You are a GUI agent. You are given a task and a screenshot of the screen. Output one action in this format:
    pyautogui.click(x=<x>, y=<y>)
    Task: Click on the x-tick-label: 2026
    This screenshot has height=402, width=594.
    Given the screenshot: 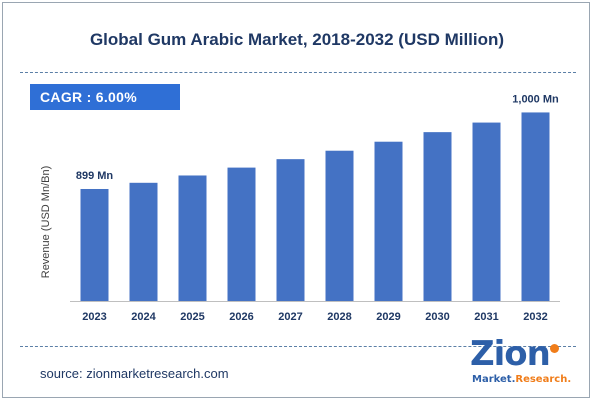 What is the action you would take?
    pyautogui.click(x=241, y=317)
    